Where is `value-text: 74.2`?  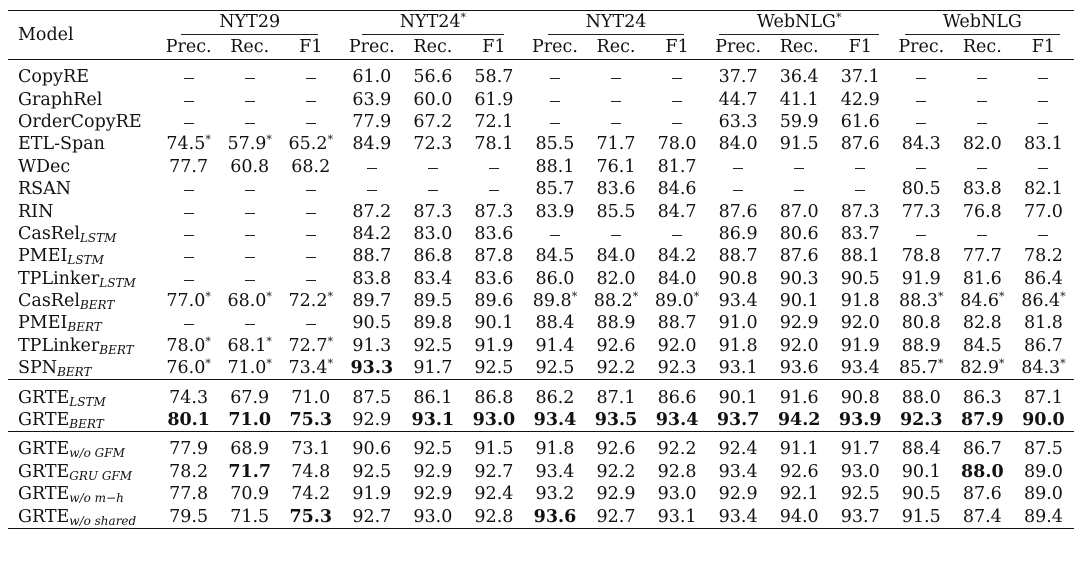 value-text: 74.2 is located at coordinates (311, 494).